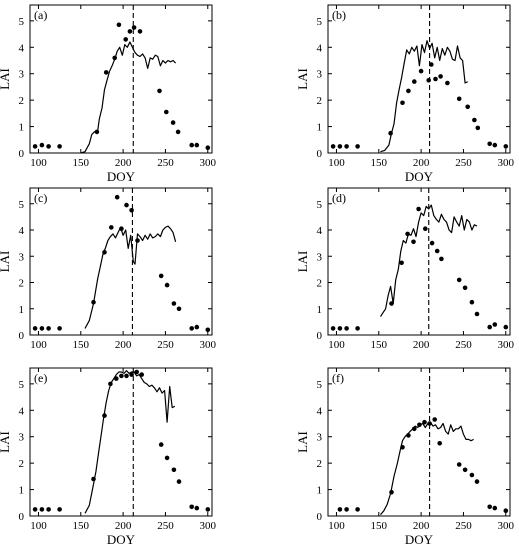 The height and width of the screenshot is (550, 519). What do you see at coordinates (38, 345) in the screenshot?
I see `panel-2-xtick-label-0: 100` at bounding box center [38, 345].